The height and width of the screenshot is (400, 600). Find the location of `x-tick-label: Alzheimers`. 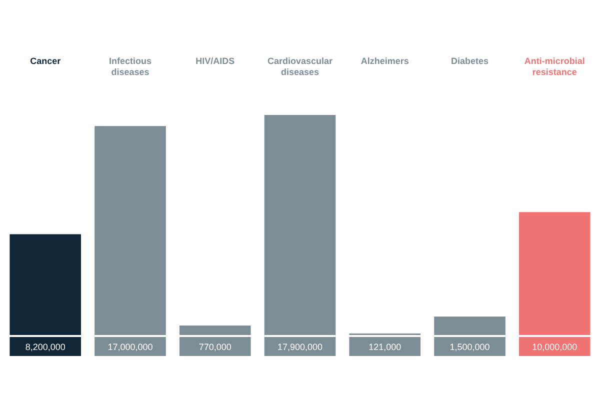

x-tick-label: Alzheimers is located at coordinates (384, 61).